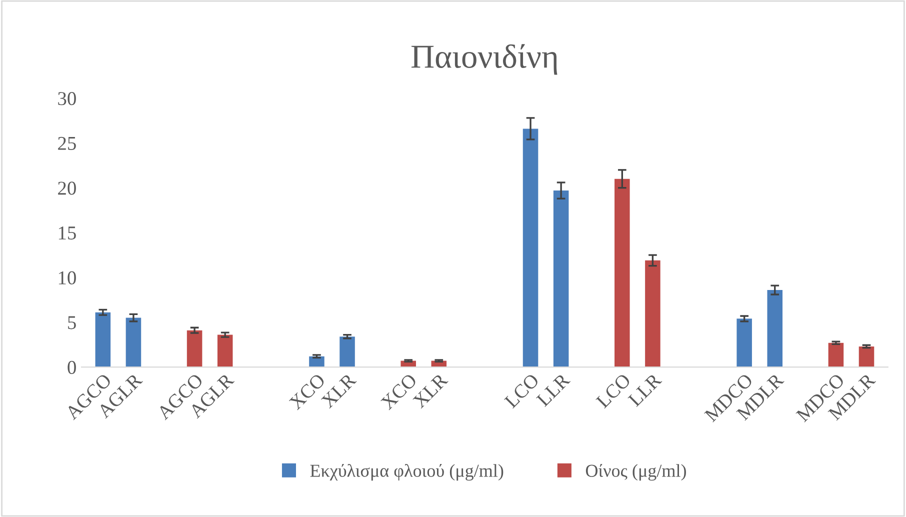 The width and height of the screenshot is (906, 517). I want to click on legend-label: Οίνος (μg/ml), so click(636, 472).